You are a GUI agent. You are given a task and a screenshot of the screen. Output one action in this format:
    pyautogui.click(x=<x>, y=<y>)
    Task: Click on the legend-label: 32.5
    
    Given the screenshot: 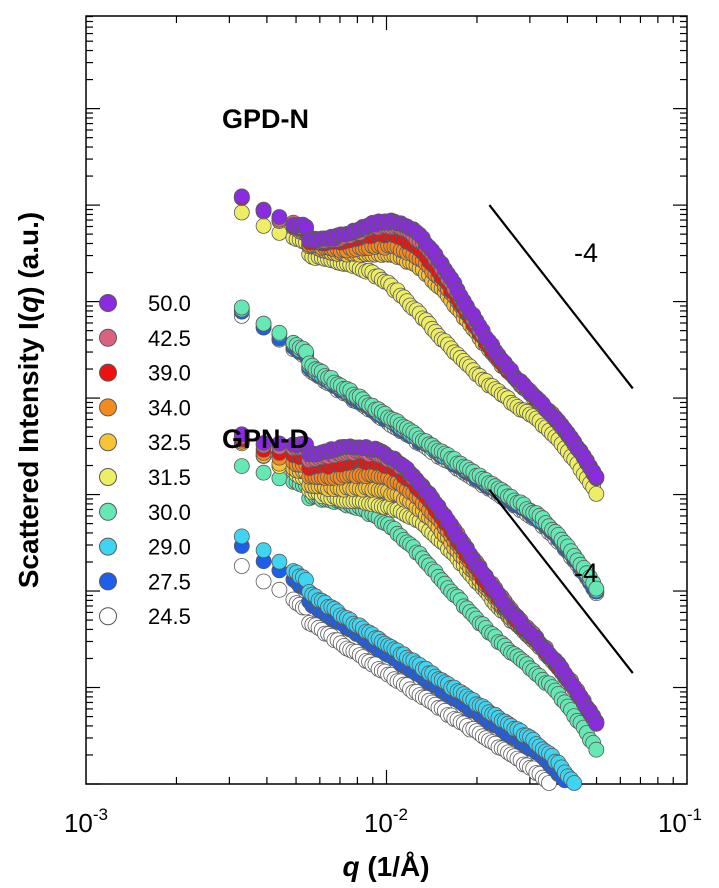 What is the action you would take?
    pyautogui.click(x=169, y=442)
    